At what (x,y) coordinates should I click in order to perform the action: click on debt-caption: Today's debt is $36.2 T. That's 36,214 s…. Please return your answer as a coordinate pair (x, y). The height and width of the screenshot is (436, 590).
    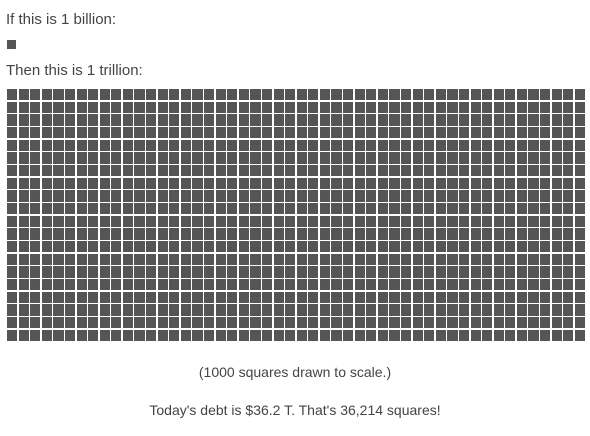
    Looking at the image, I should click on (295, 410).